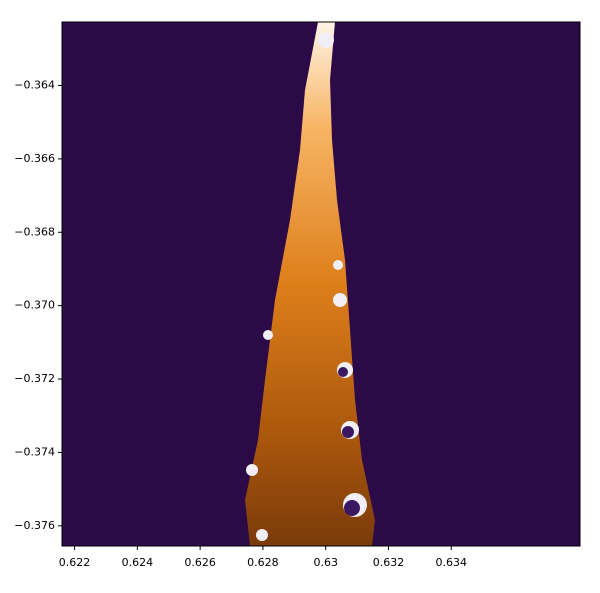 The height and width of the screenshot is (593, 600). Describe the element at coordinates (263, 562) in the screenshot. I see `x-tick-label: 0.628` at that location.